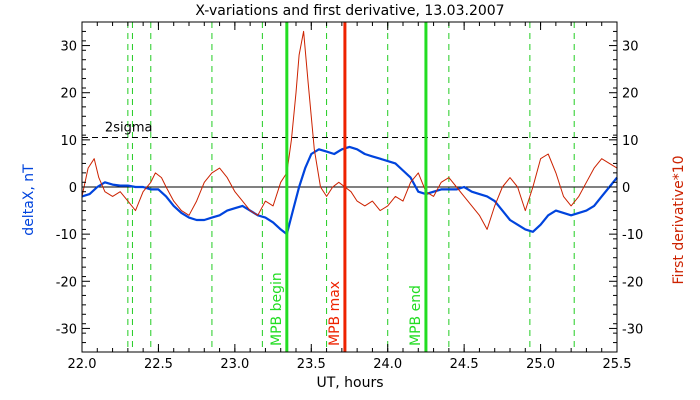 The height and width of the screenshot is (400, 700). I want to click on marker-label: MPB begin, so click(277, 309).